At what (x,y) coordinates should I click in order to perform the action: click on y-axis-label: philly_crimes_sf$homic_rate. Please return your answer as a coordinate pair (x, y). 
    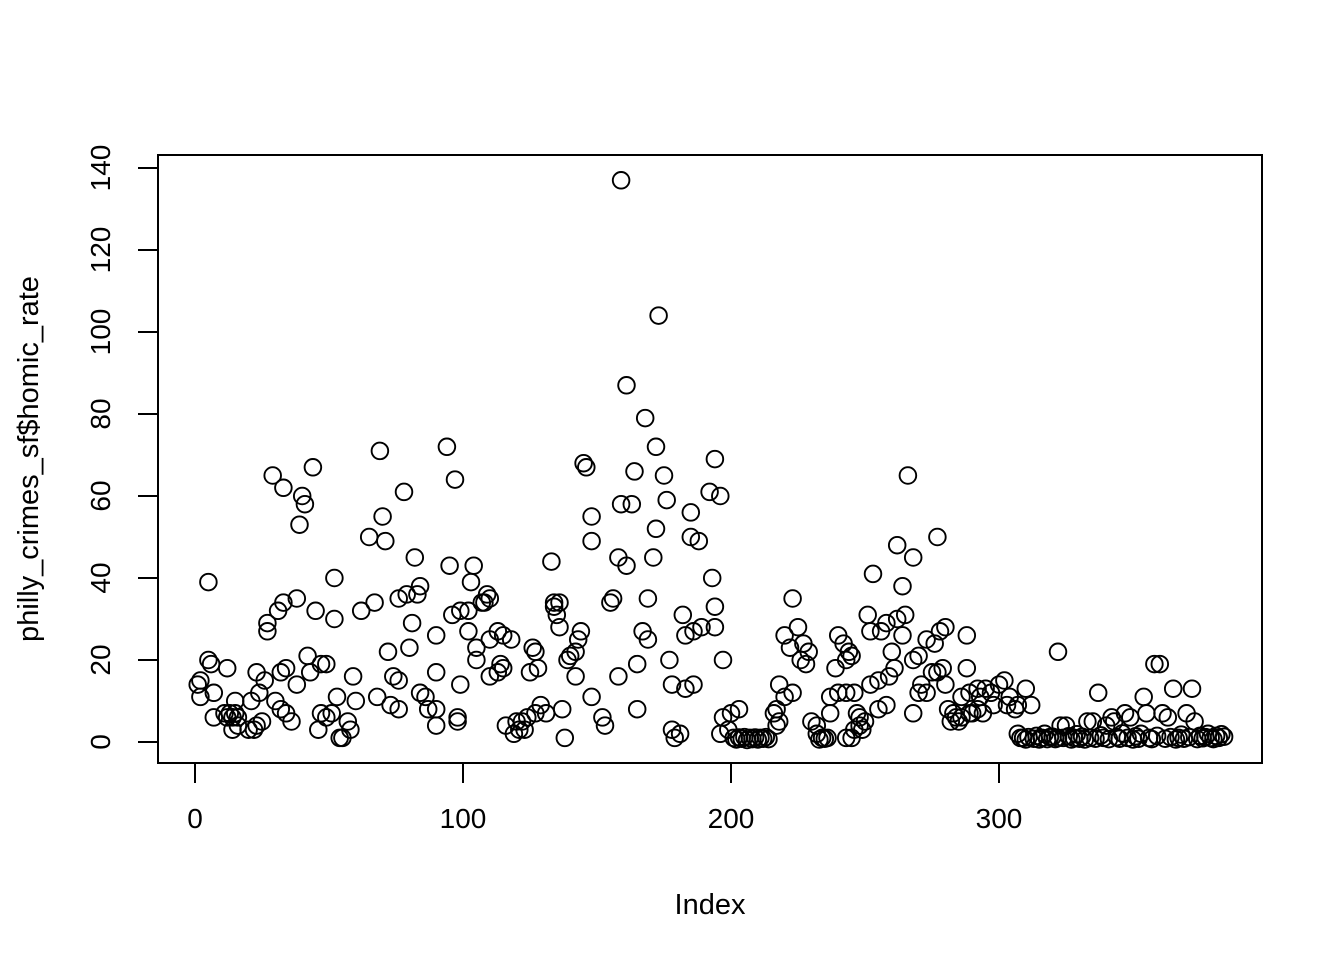
    Looking at the image, I should click on (29, 459).